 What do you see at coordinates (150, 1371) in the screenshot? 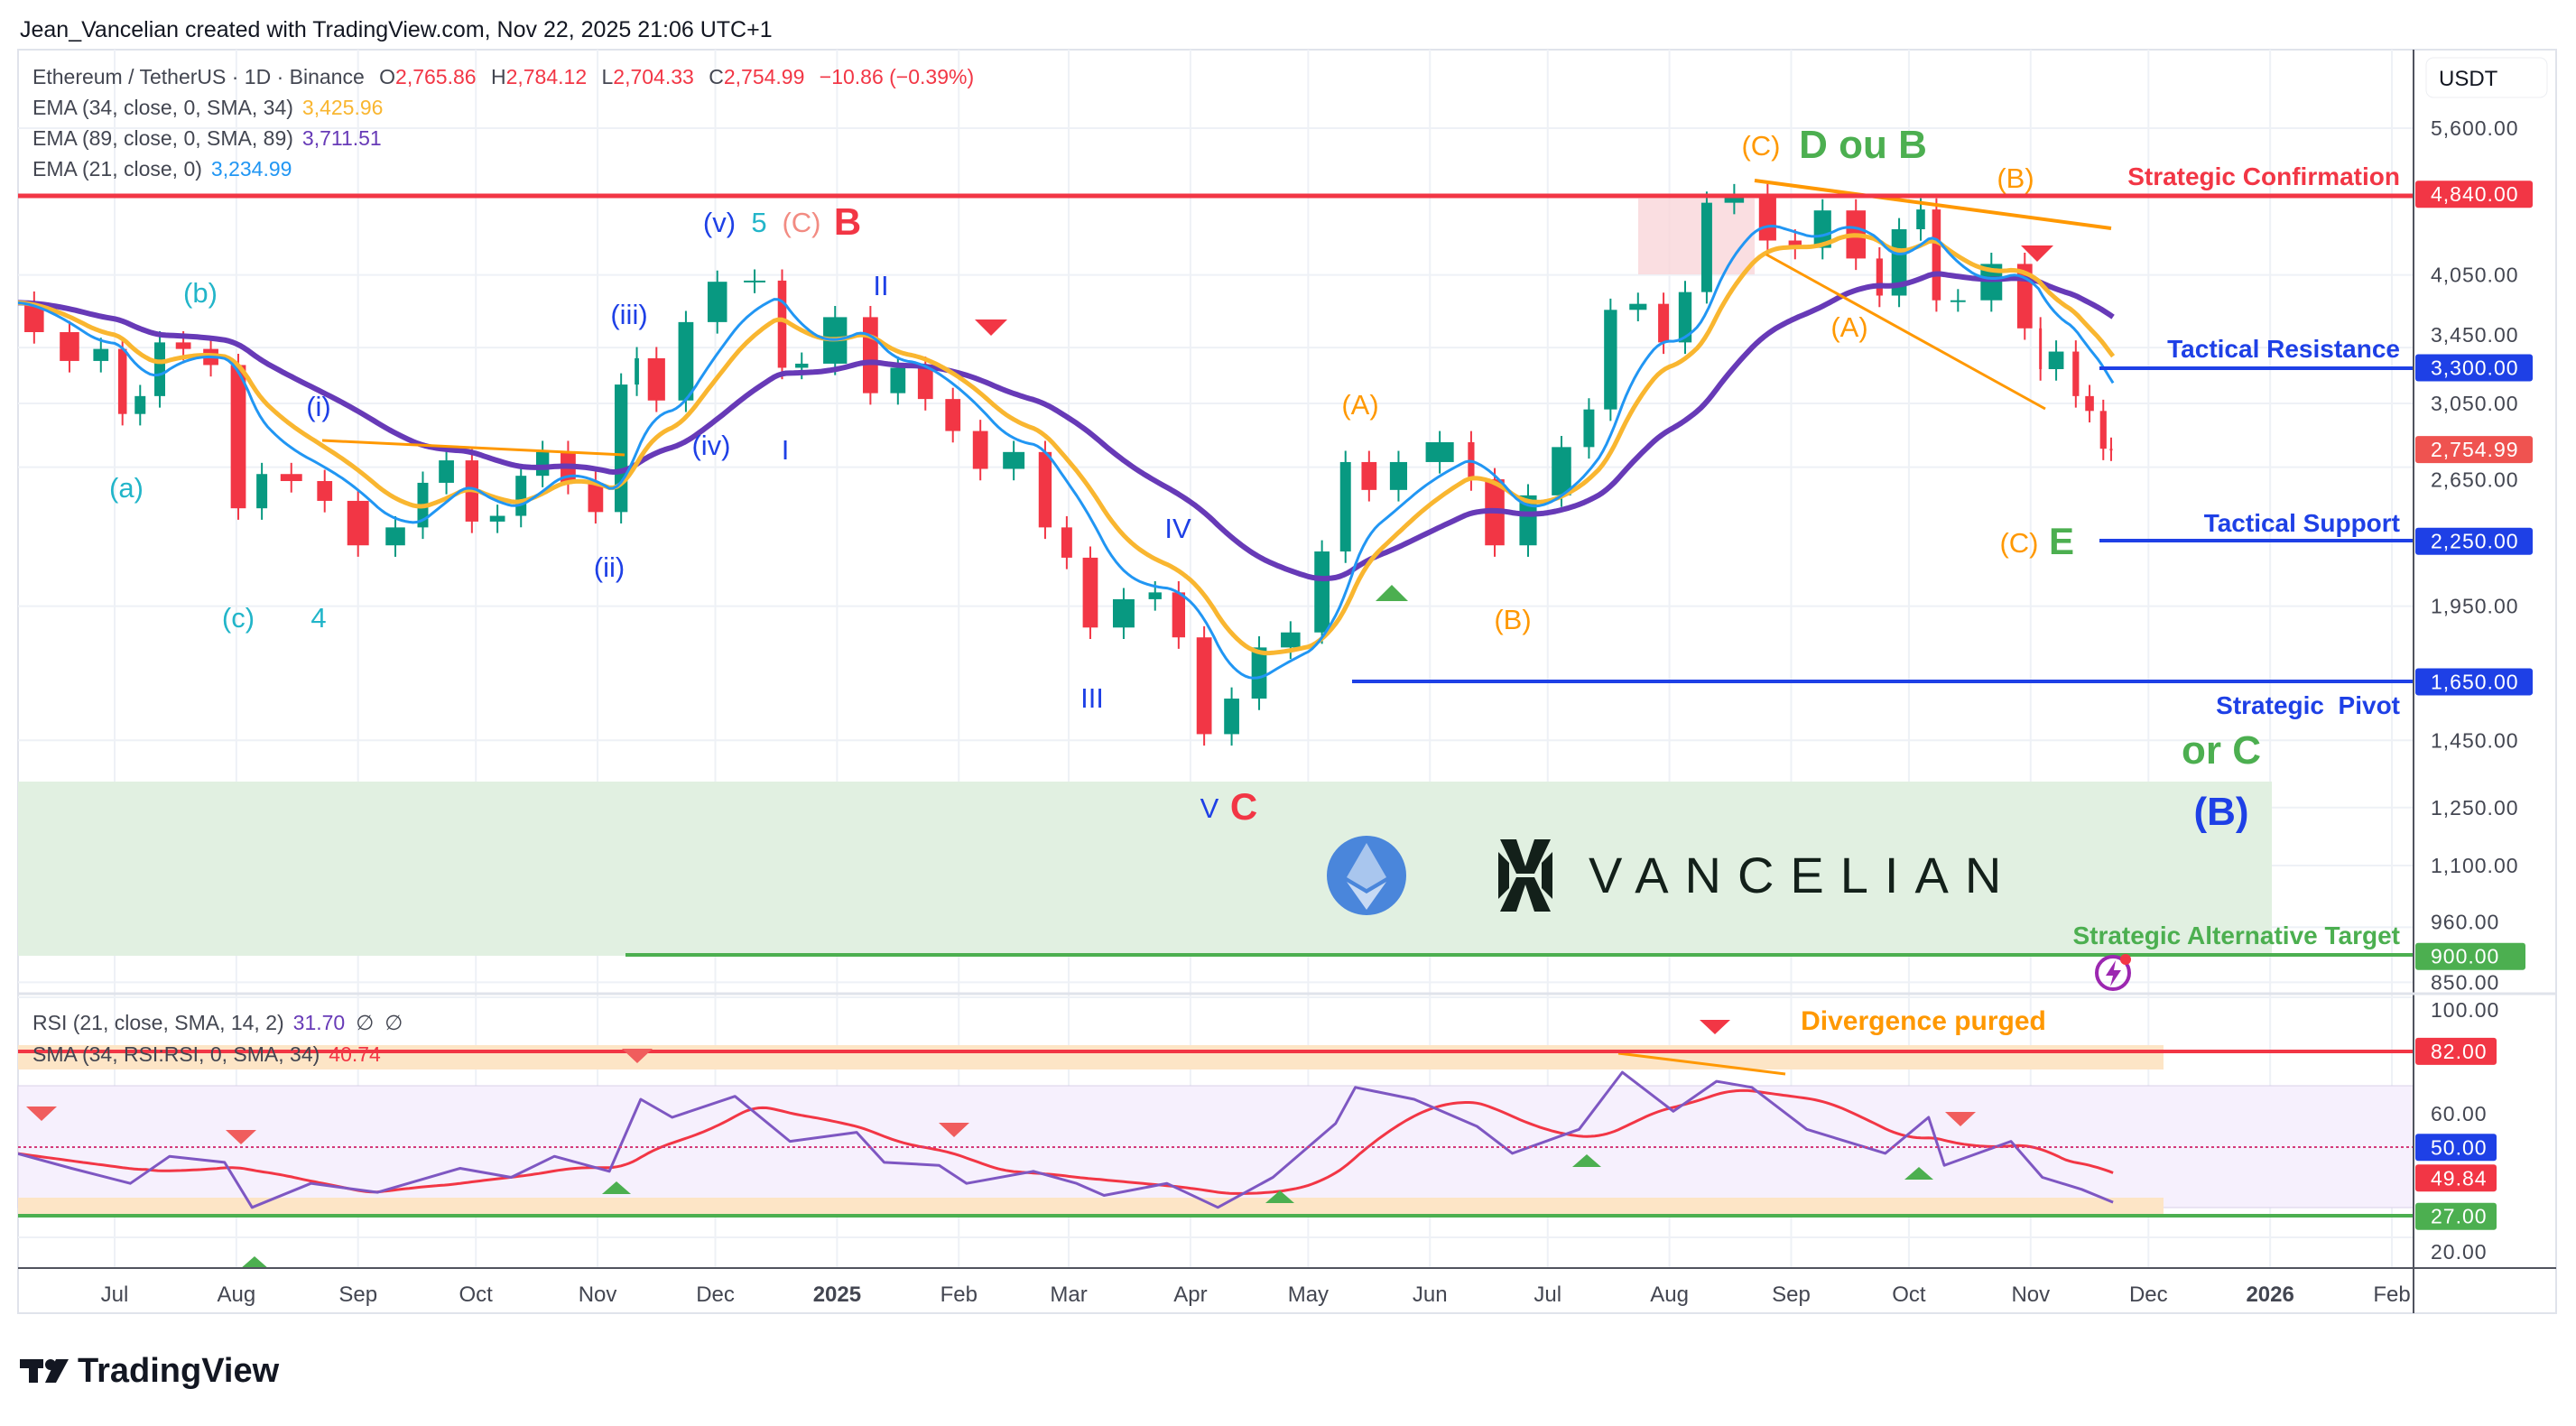
I see `tradingview-logo: TradingView` at bounding box center [150, 1371].